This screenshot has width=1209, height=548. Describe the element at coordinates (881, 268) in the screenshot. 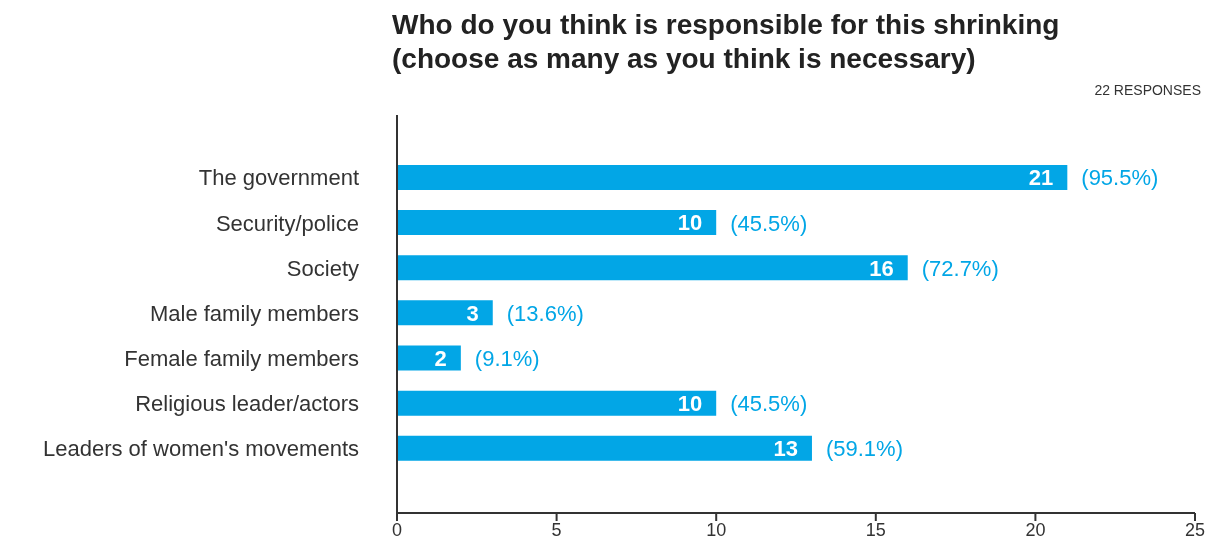

I see `data-label: 16` at that location.